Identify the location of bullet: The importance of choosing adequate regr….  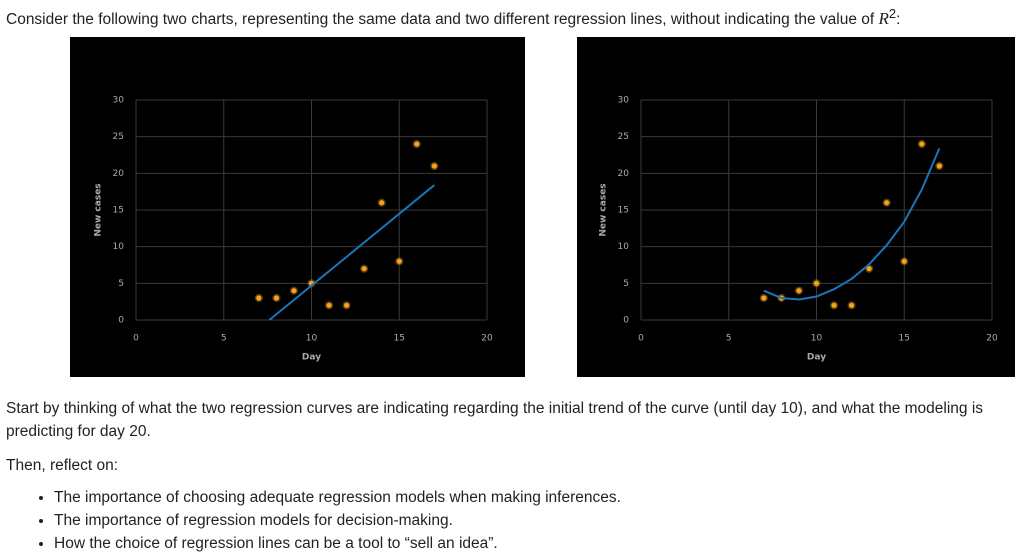
(337, 497).